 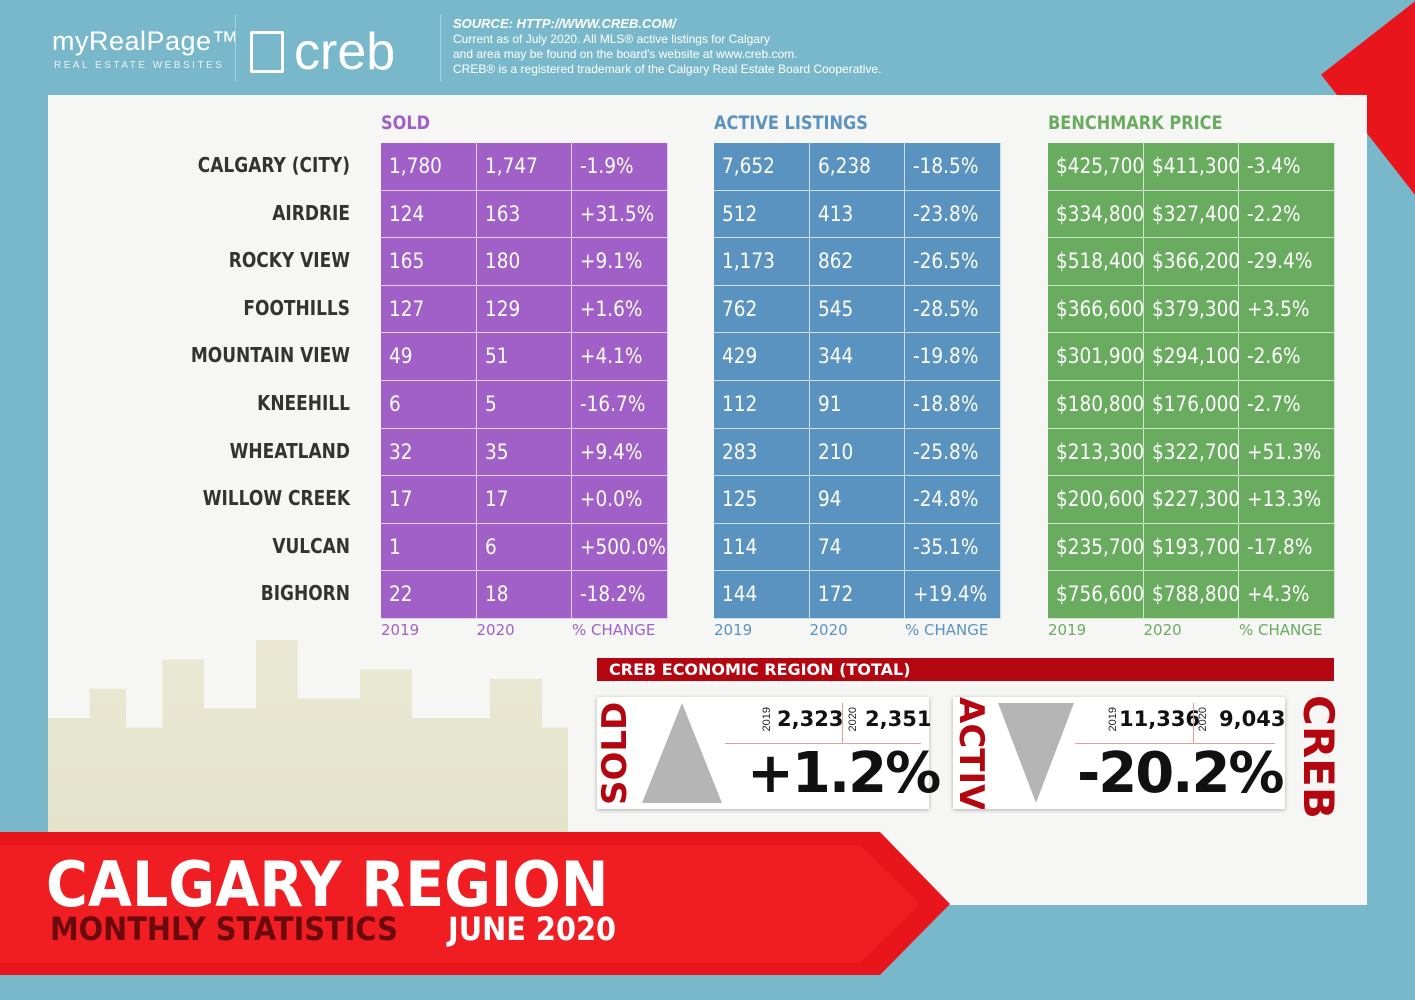 What do you see at coordinates (740, 546) in the screenshot?
I see `cell-value: 114` at bounding box center [740, 546].